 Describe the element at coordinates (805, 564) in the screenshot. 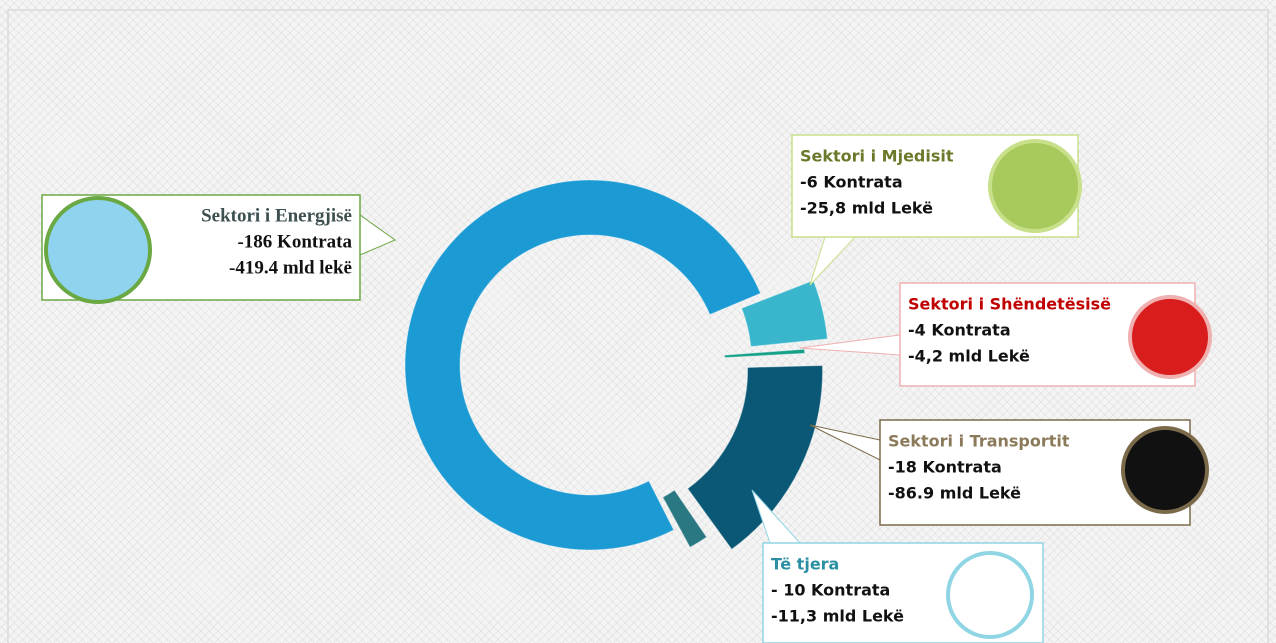

I see `sector-title: Të tjera` at that location.